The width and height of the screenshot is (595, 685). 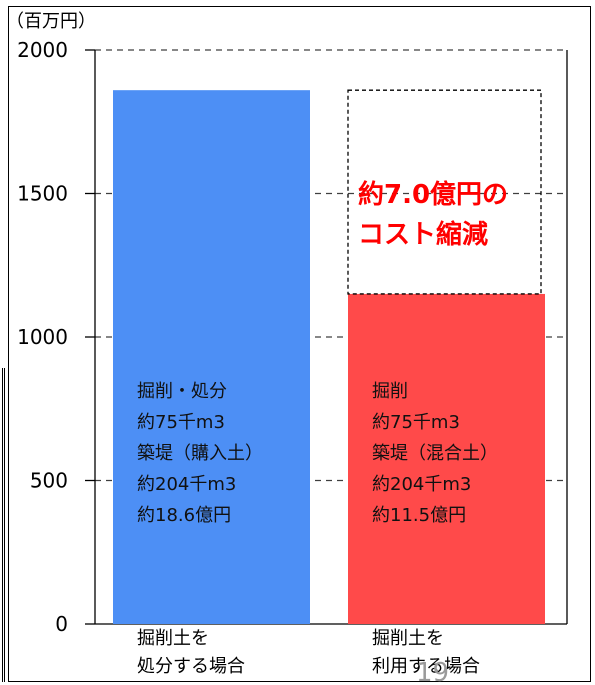 What do you see at coordinates (432, 671) in the screenshot?
I see `page-number: 19` at bounding box center [432, 671].